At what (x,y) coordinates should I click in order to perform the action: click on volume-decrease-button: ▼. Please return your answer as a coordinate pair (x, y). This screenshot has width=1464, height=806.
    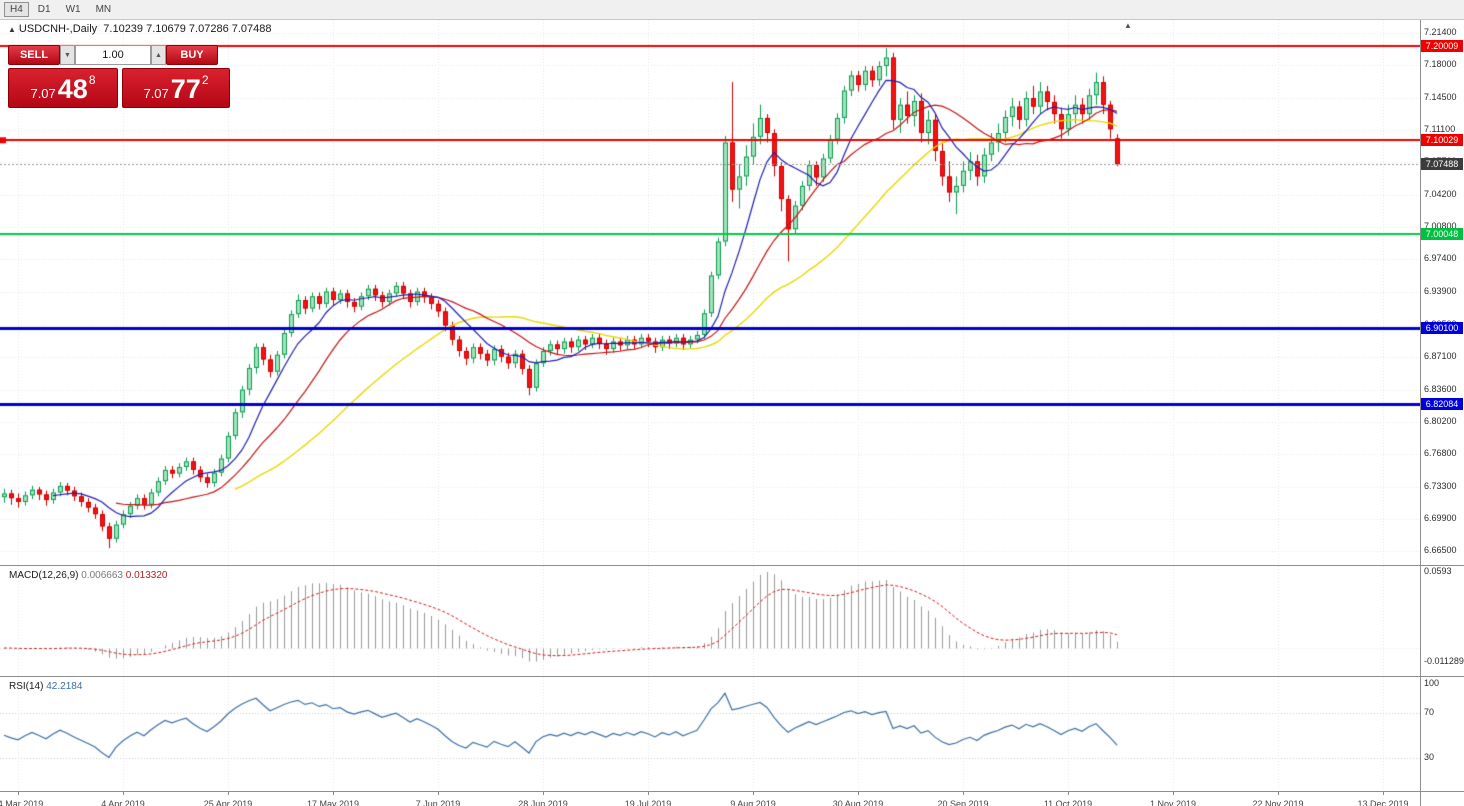
    Looking at the image, I should click on (67, 55).